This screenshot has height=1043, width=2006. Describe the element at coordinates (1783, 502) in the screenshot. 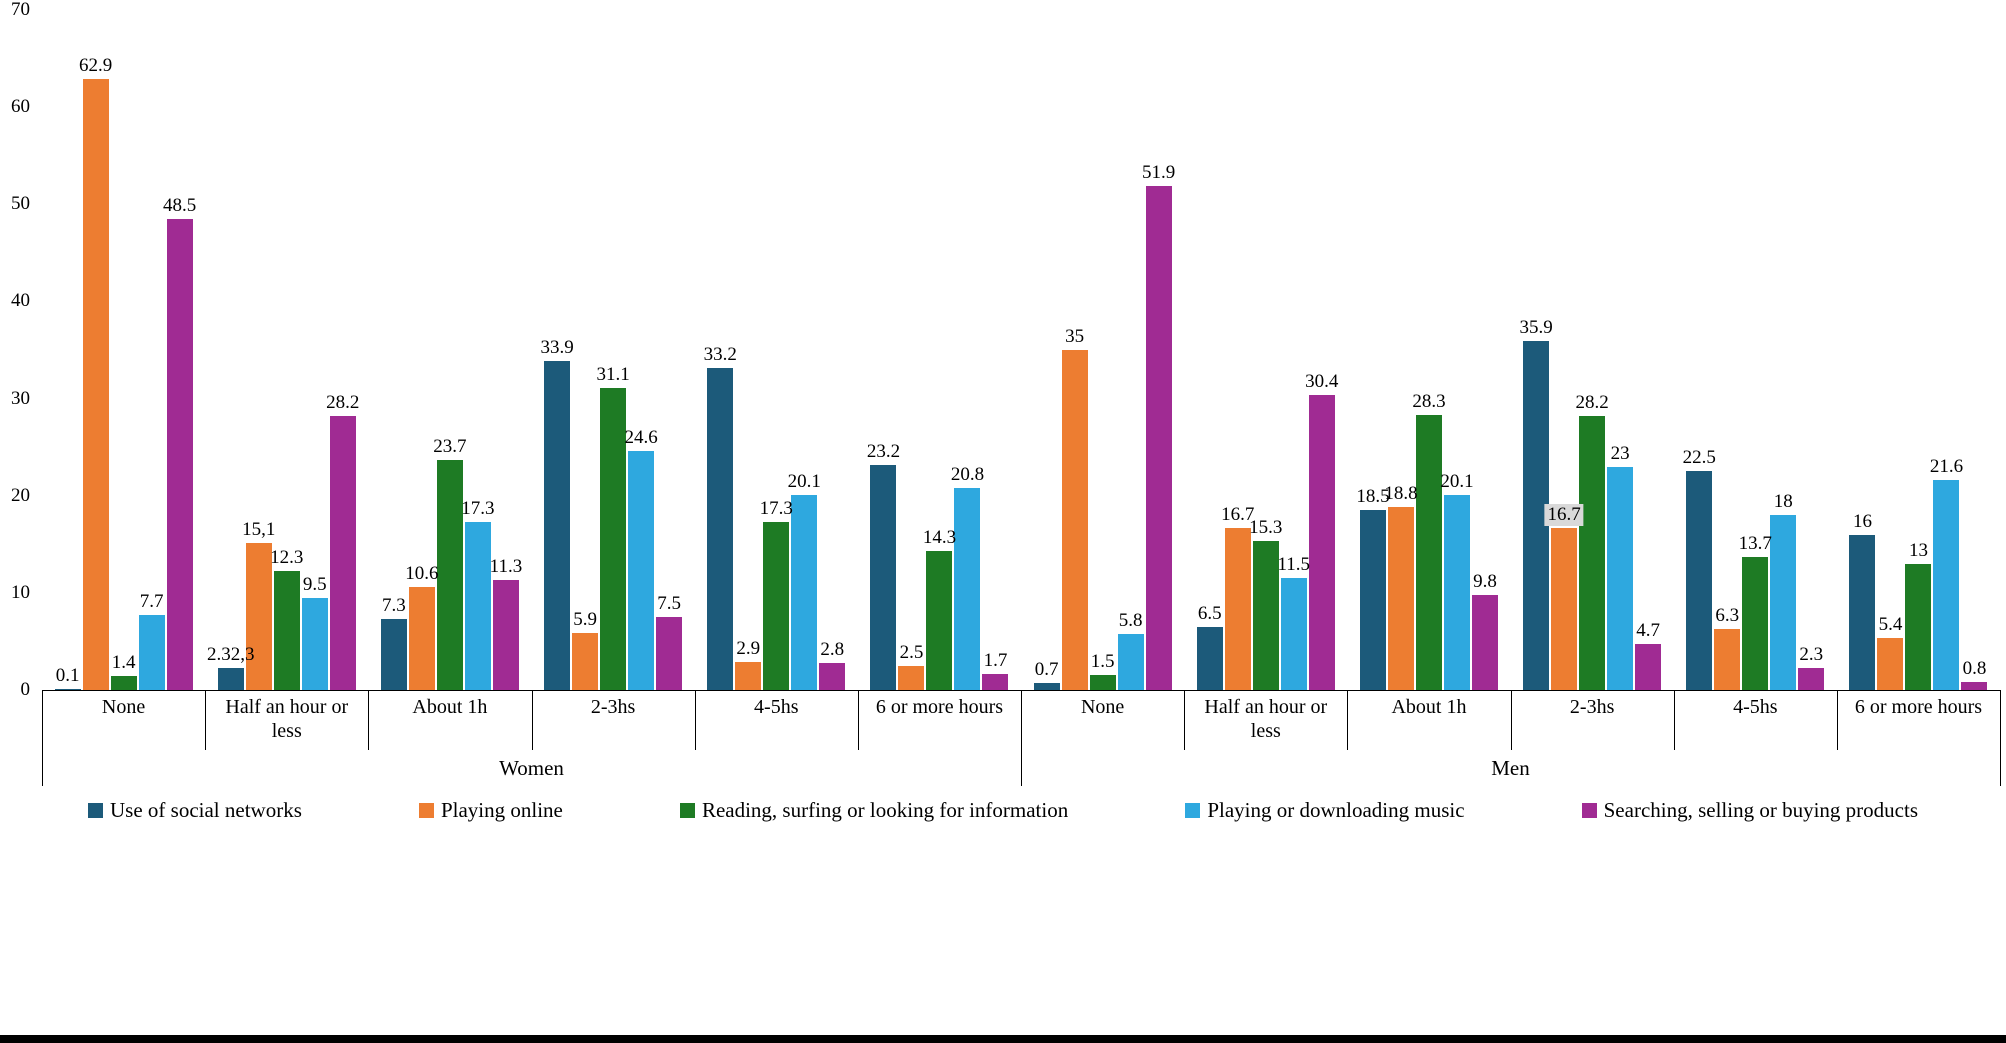

I see `bar-value-label: 18` at that location.